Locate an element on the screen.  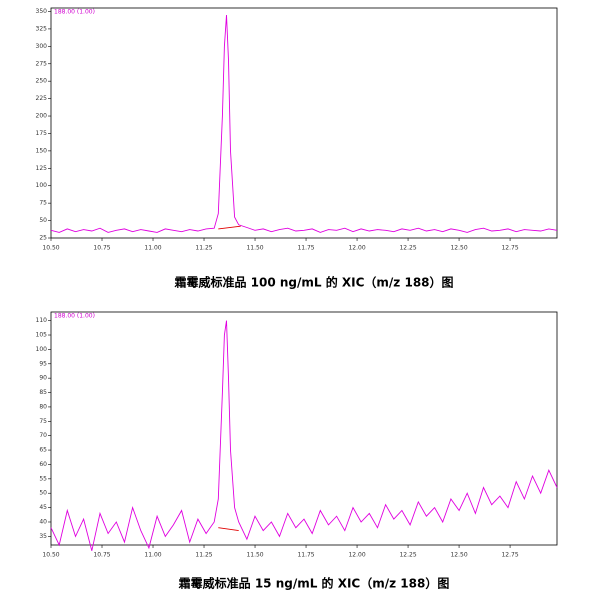
y-tick-label: 65 is located at coordinates (43, 450).